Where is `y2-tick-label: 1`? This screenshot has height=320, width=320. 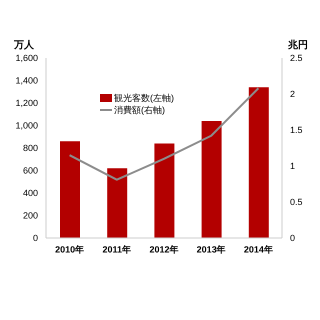
y2-tick-label: 1 is located at coordinates (293, 166).